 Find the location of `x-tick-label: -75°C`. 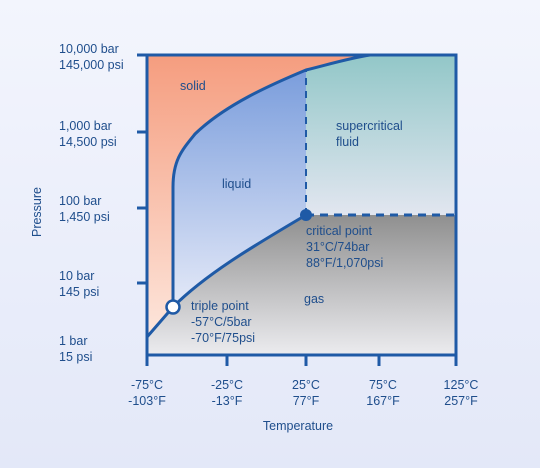

x-tick-label: -75°C is located at coordinates (147, 385).